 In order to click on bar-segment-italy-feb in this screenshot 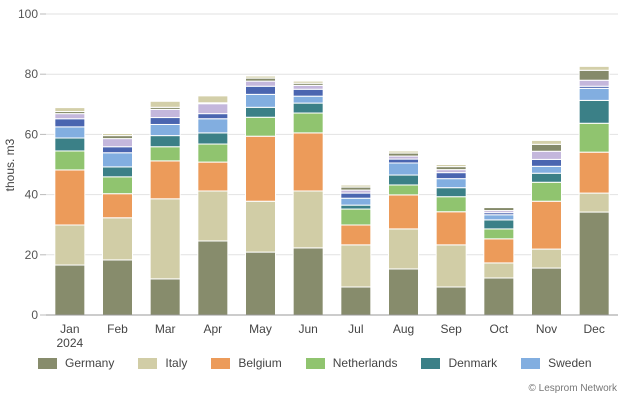, I will do `click(117, 239)`.